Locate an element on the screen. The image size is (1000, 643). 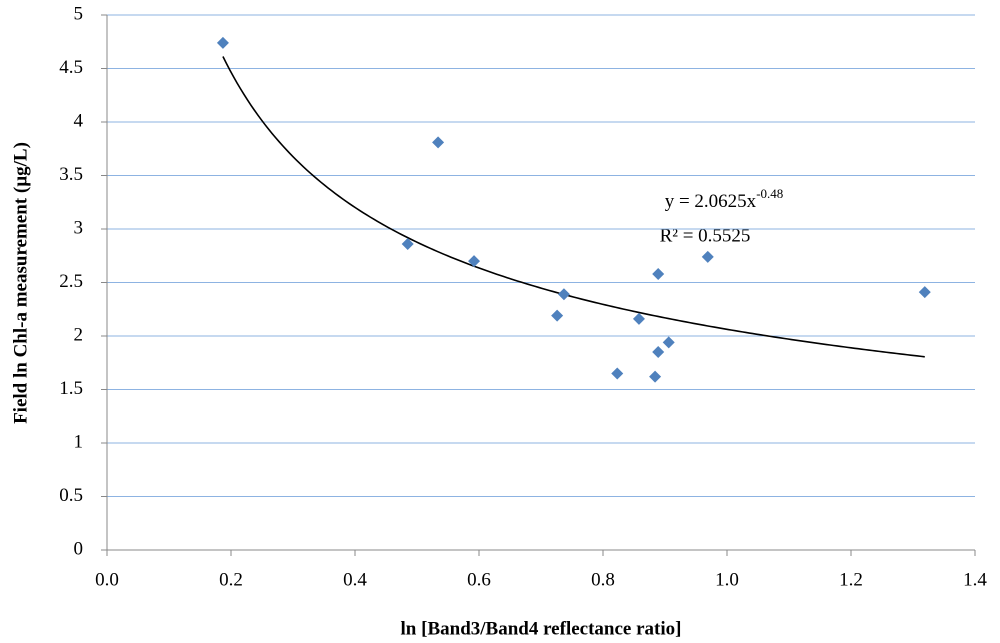
y-axis-title: Field ln Chl-a measurement (µg/L) is located at coordinates (20, 283).